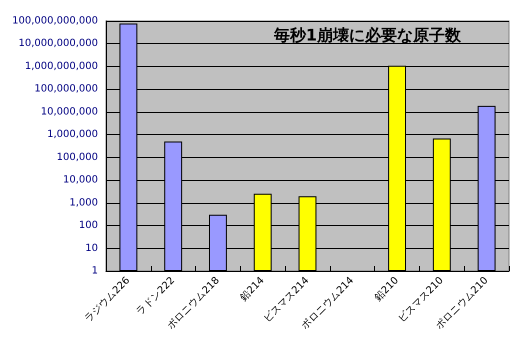 Image resolution: width=529 pixels, height=357 pixels. What do you see at coordinates (72, 134) in the screenshot?
I see `y-tick-label: 1,000,000` at bounding box center [72, 134].